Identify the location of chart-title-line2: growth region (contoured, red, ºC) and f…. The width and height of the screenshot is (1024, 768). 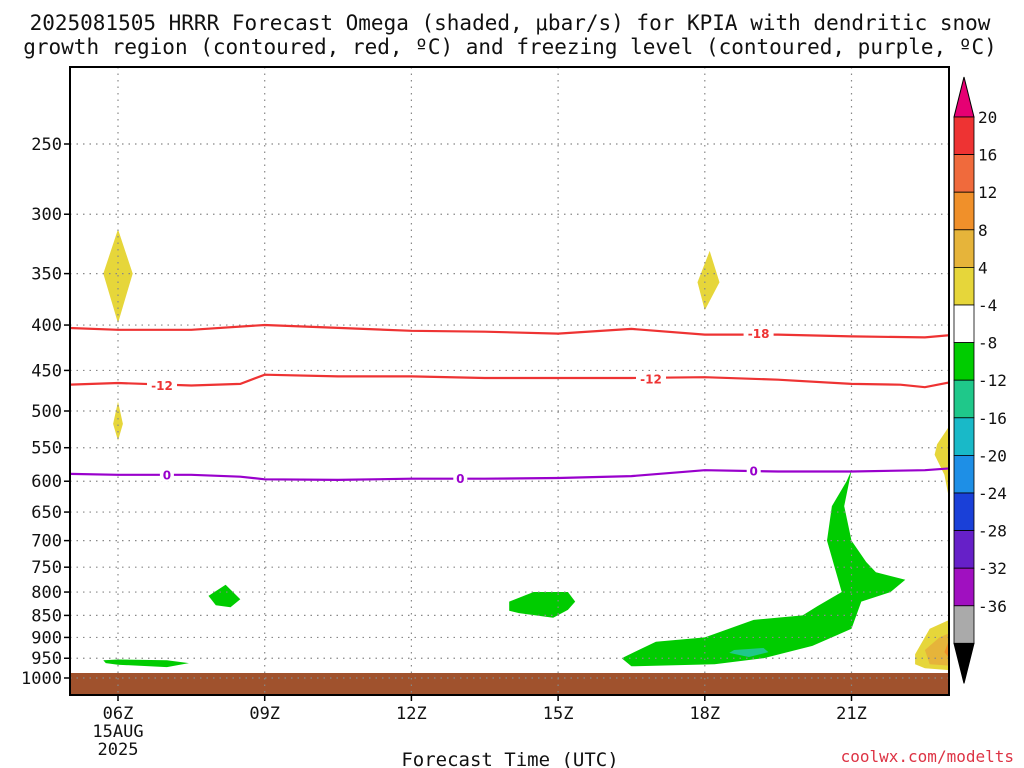
(510, 47).